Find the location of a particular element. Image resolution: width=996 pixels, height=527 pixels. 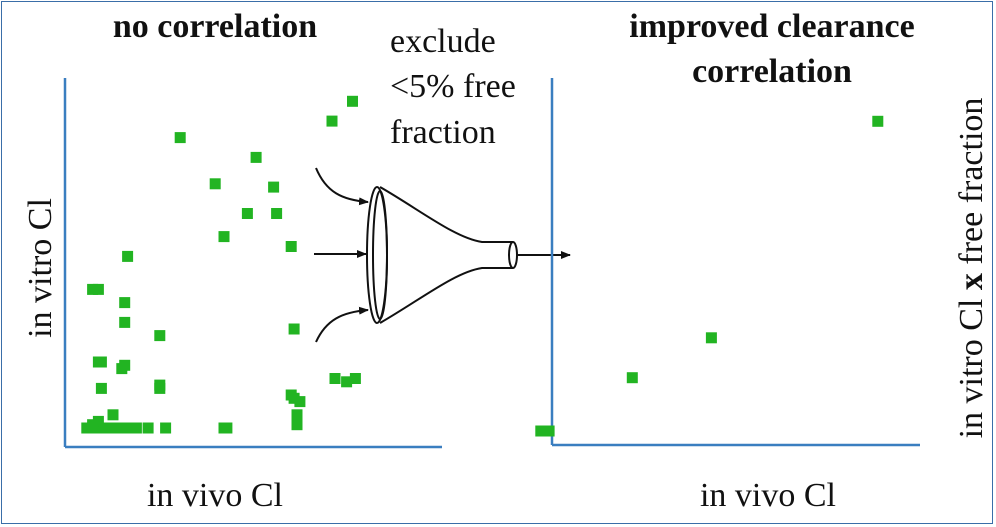

right-panel-title-line-2: correlation is located at coordinates (772, 71).